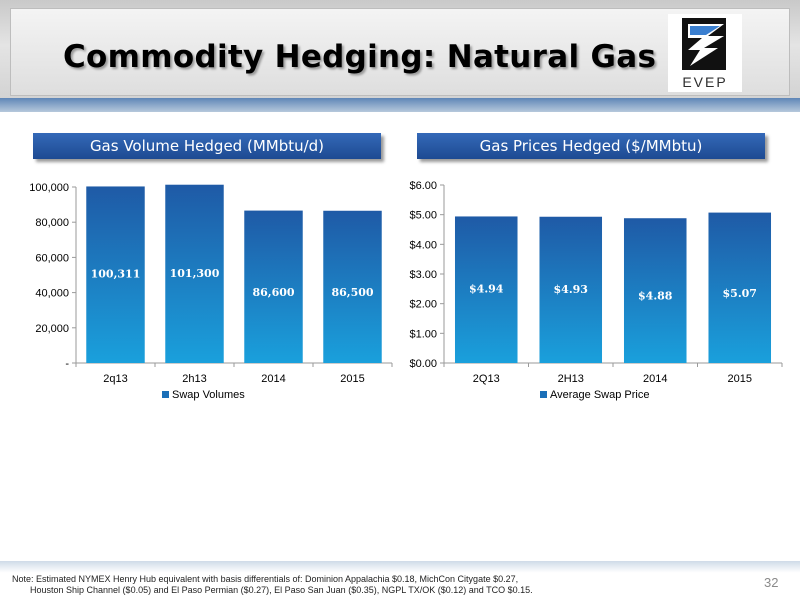 This screenshot has width=800, height=600. What do you see at coordinates (423, 275) in the screenshot?
I see `y-tick-label: $3.00` at bounding box center [423, 275].